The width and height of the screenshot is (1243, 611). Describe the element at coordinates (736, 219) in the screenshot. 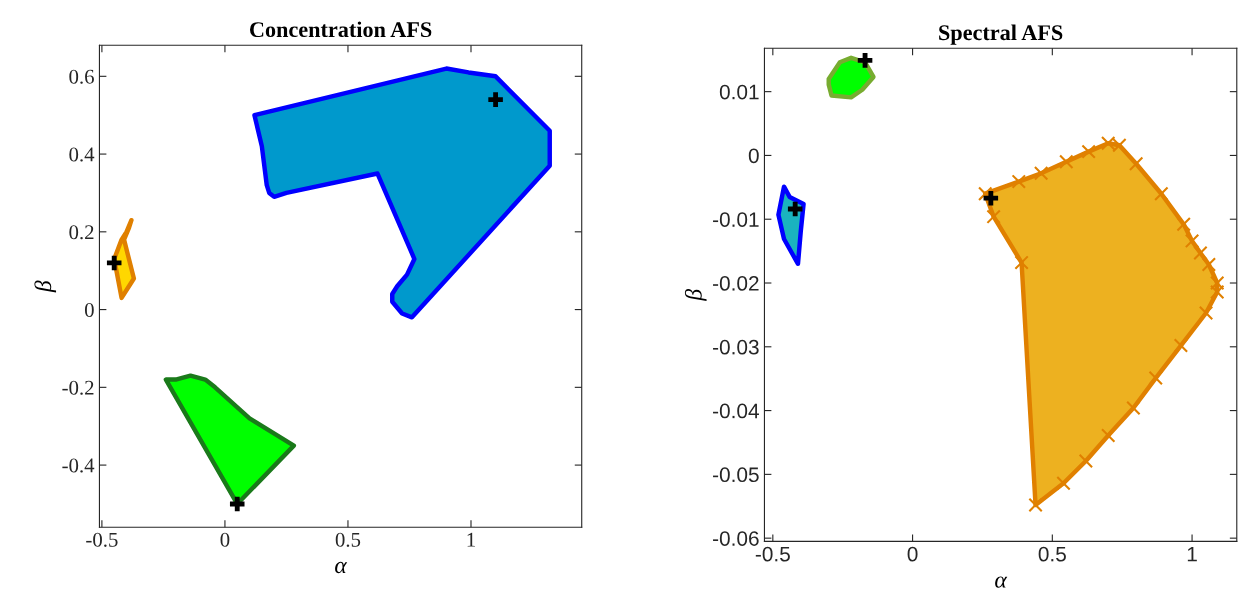

I see `y-tick-label: -0.01` at that location.